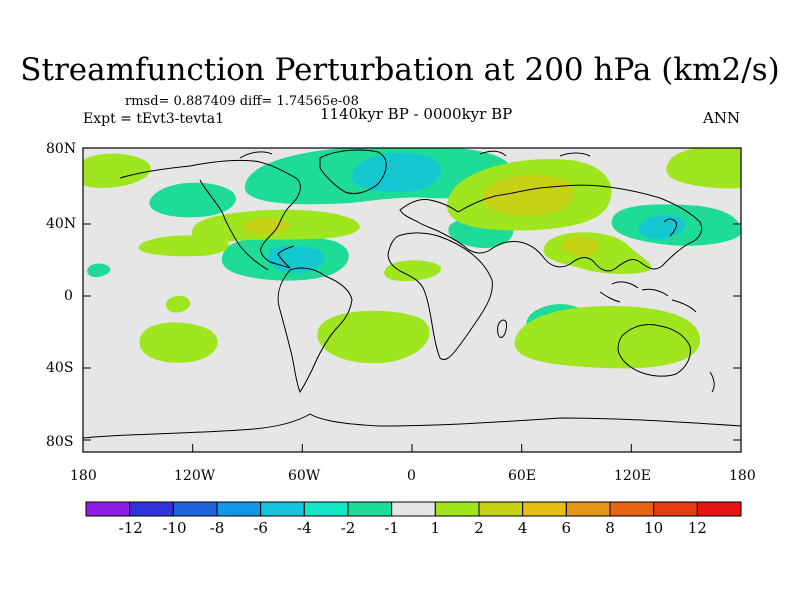  Describe the element at coordinates (412, 271) in the screenshot. I see `contour-pos-africa` at that location.